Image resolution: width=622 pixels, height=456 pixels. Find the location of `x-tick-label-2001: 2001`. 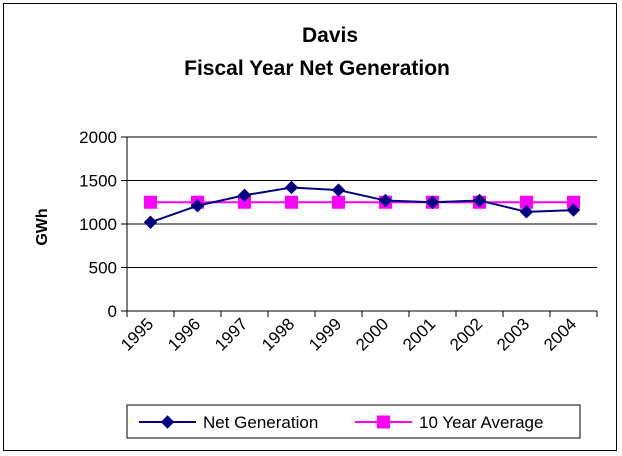

x-tick-label-2001: 2001 is located at coordinates (419, 334).